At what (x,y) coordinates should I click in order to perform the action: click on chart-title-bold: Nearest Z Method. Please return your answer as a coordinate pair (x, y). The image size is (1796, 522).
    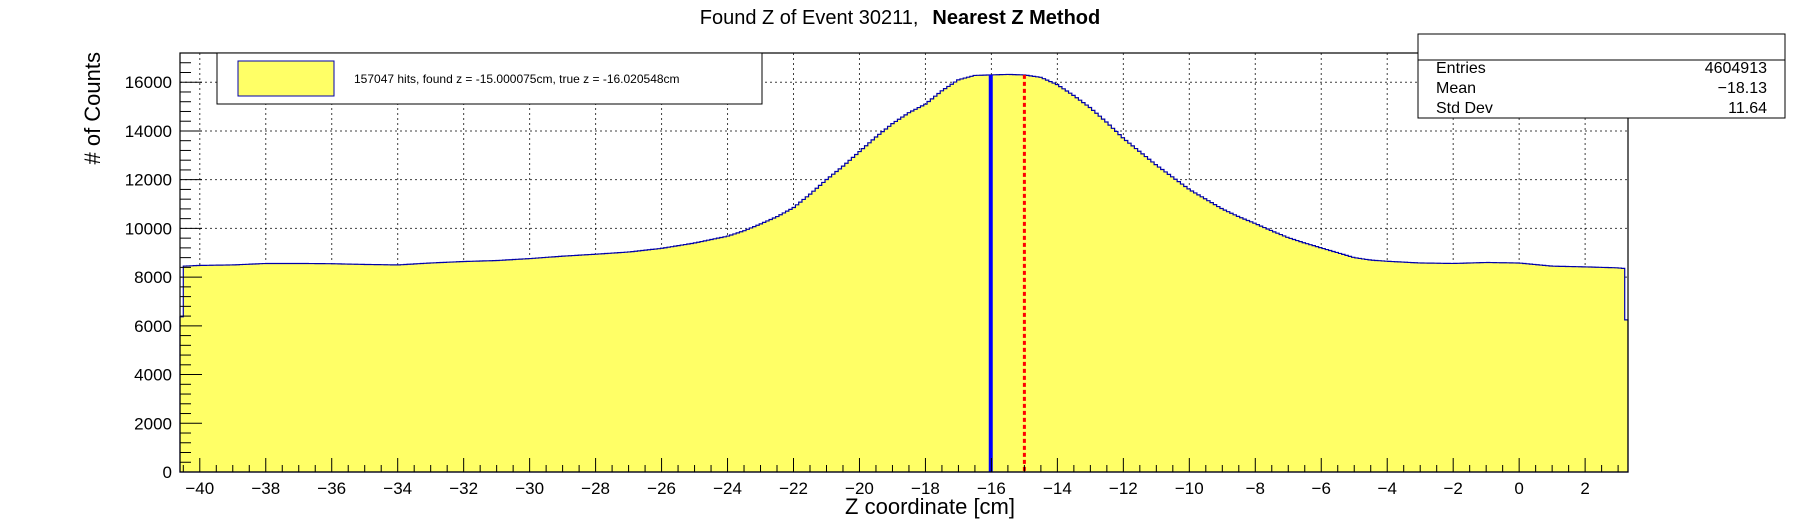
    Looking at the image, I should click on (1016, 18).